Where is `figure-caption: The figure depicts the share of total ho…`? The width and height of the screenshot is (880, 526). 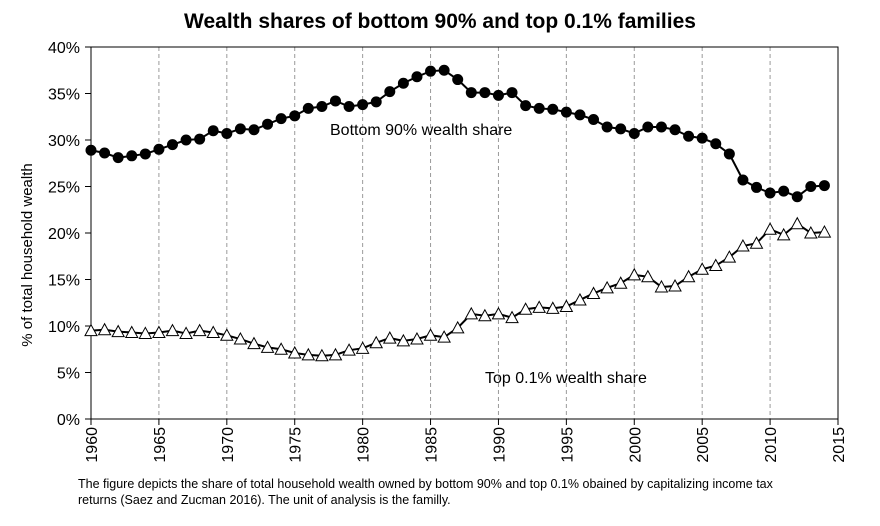 figure-caption: The figure depicts the share of total ho… is located at coordinates (425, 492).